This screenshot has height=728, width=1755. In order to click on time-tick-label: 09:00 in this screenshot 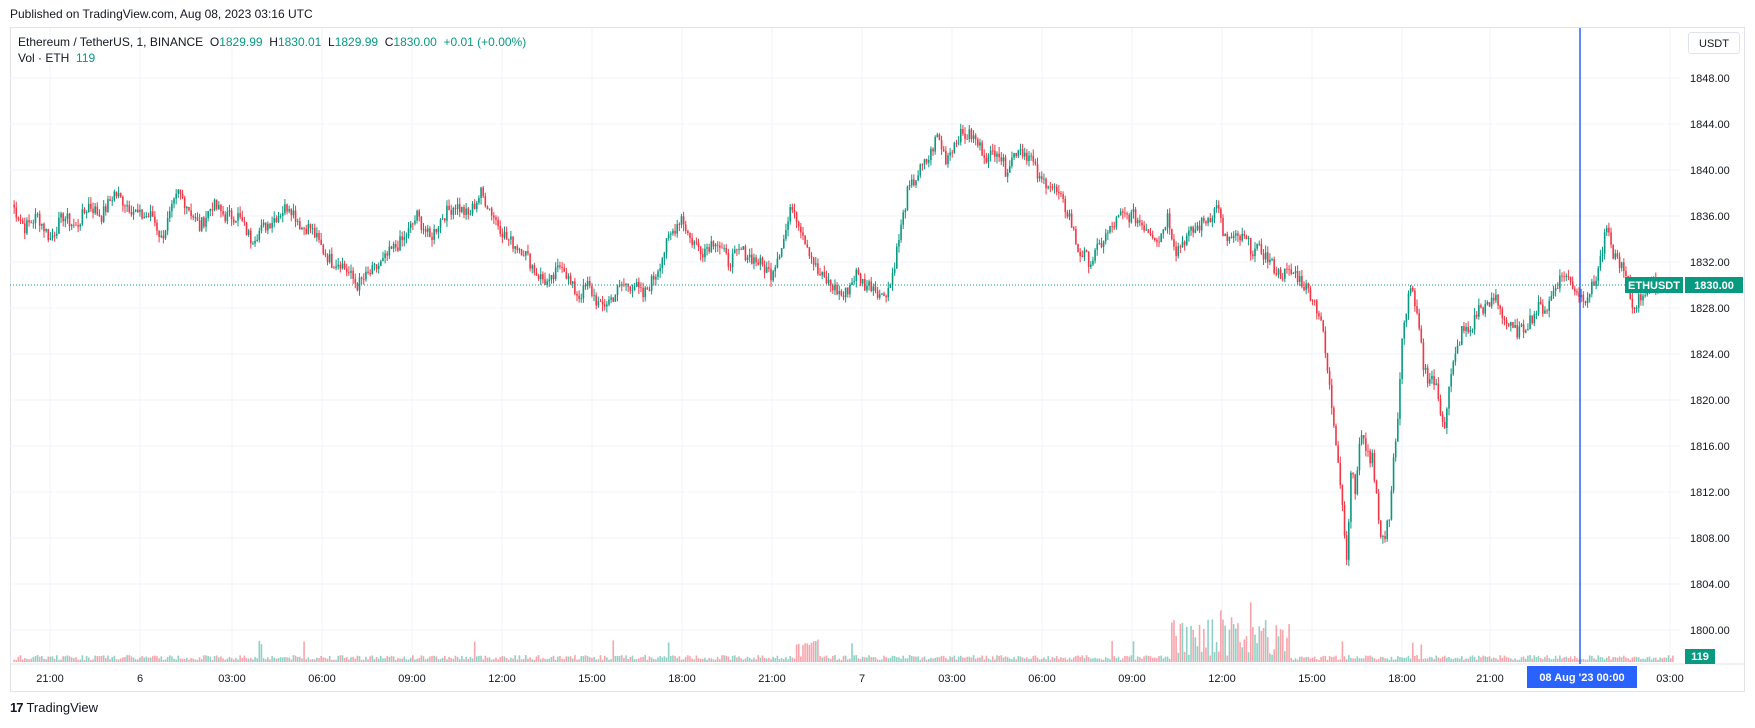, I will do `click(1132, 679)`.